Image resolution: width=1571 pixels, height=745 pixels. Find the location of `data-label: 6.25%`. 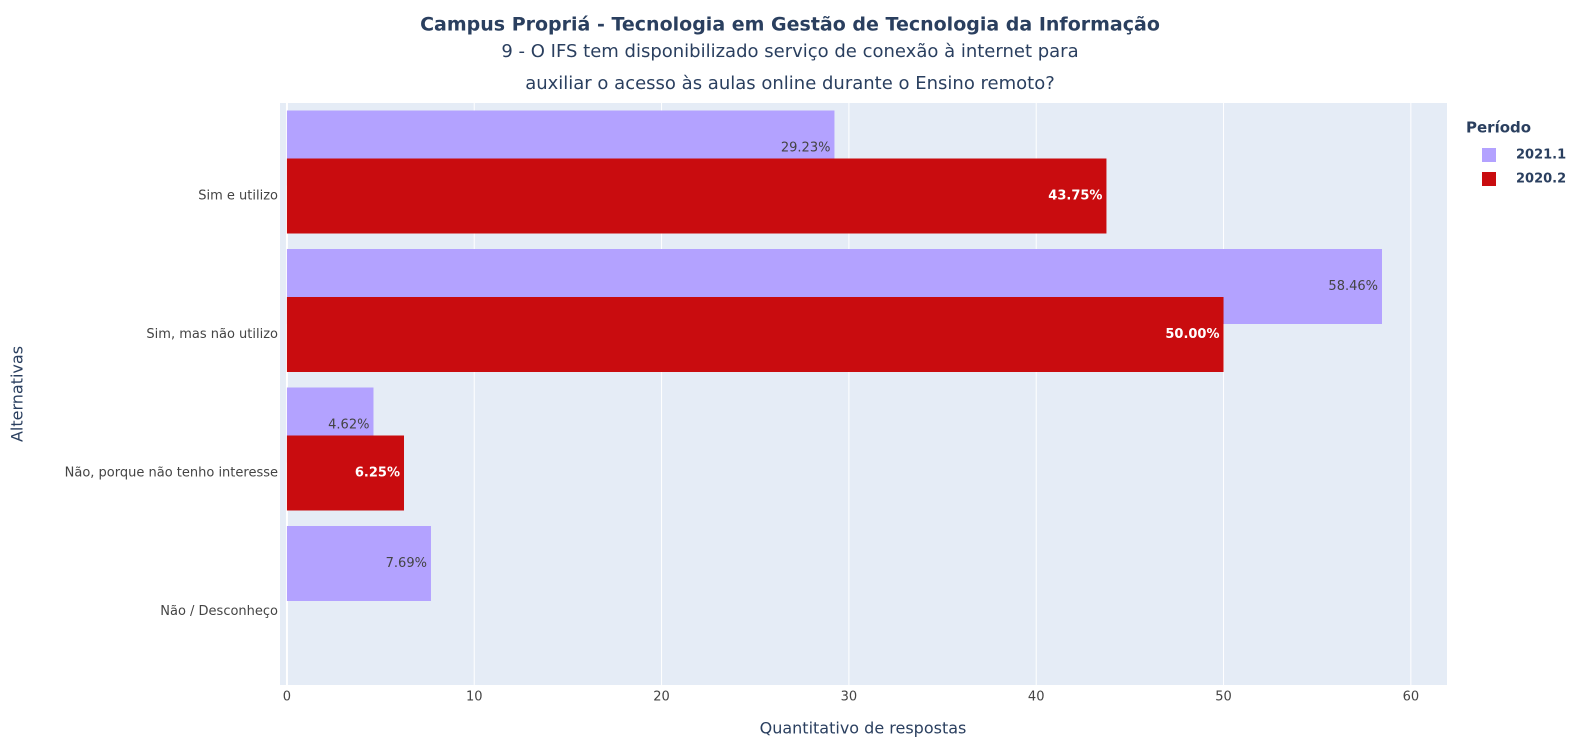

data-label: 6.25% is located at coordinates (377, 473).